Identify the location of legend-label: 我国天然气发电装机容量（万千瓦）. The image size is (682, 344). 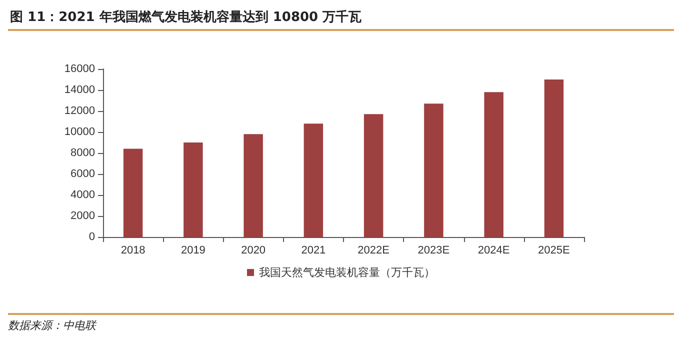
(347, 272).